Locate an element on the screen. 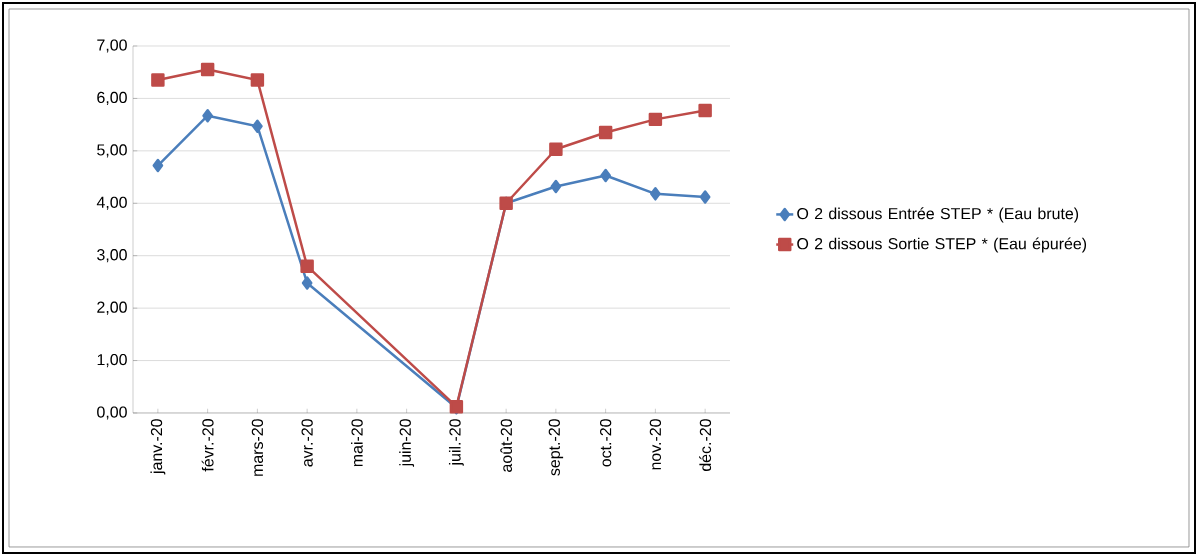 The width and height of the screenshot is (1198, 556). y-tick-label: 2,00 is located at coordinates (112, 308).